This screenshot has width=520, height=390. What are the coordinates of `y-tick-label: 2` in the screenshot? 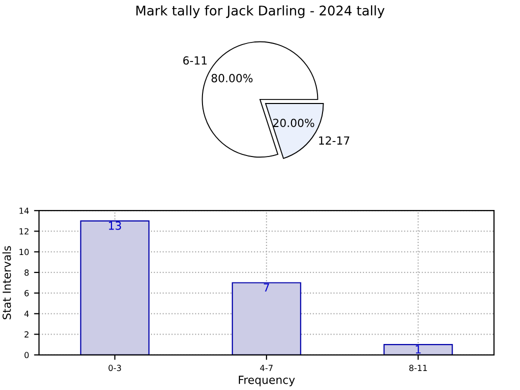 It's located at (26, 334).